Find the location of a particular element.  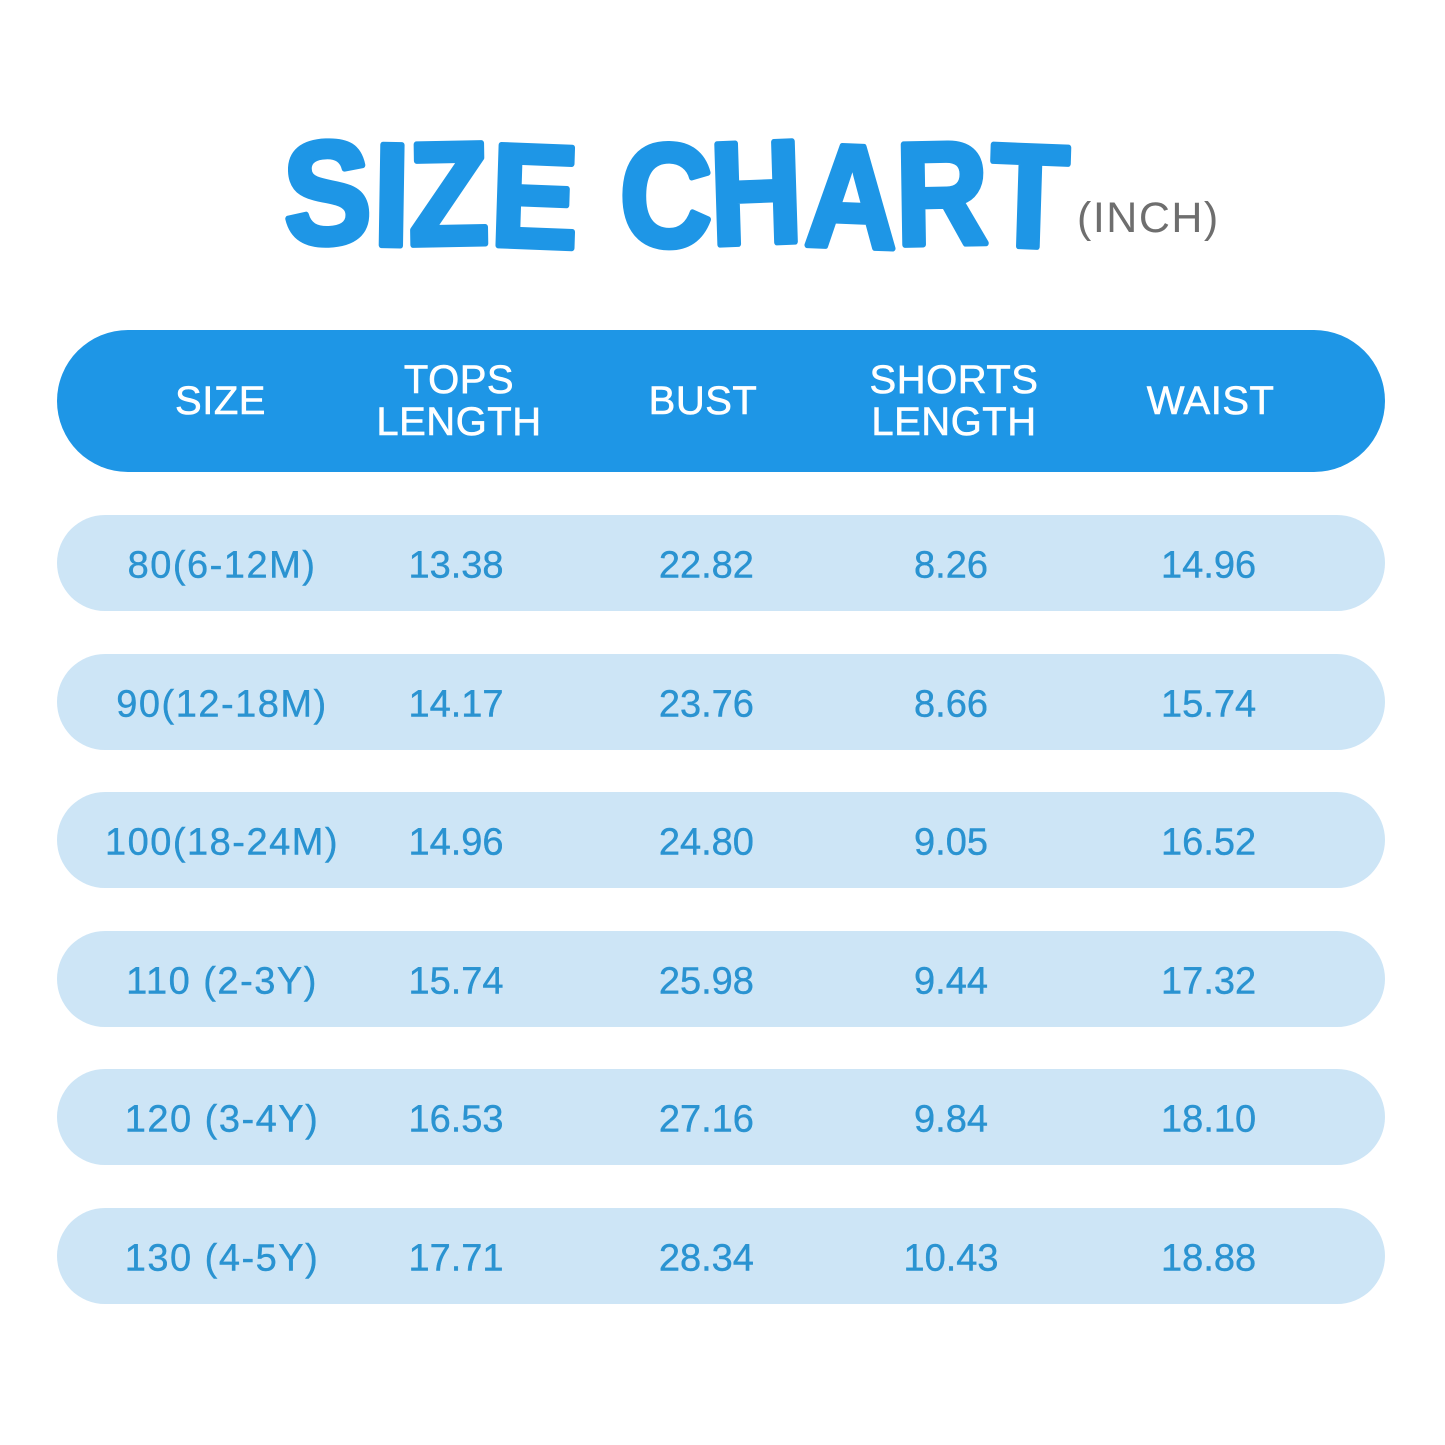

svg-text: CHART is located at coordinates (844, 194).